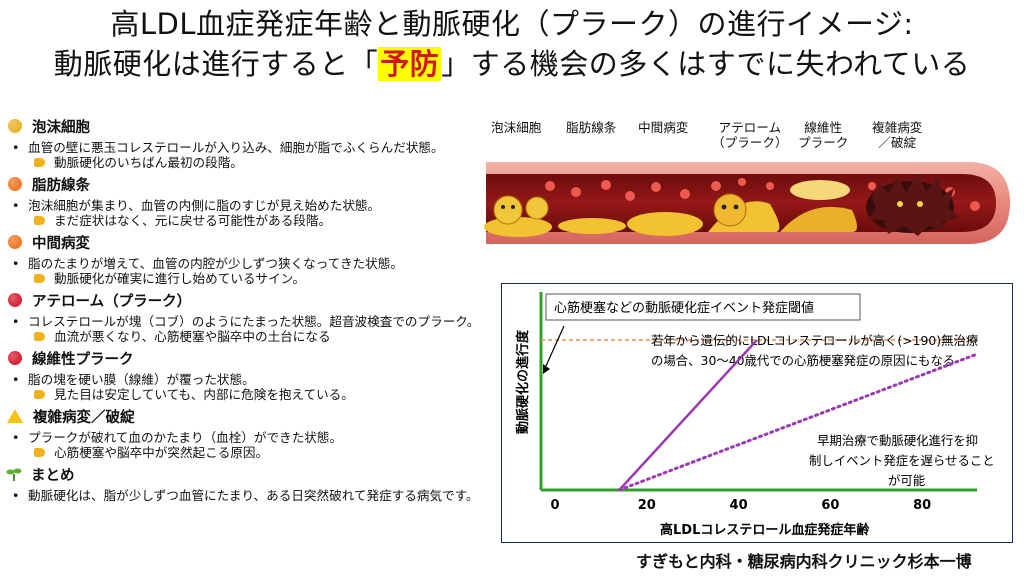  What do you see at coordinates (814, 340) in the screenshot?
I see `annotation-high-1: 若年から遺伝的にLDLコレステロールが高く(>190)無治療` at bounding box center [814, 340].